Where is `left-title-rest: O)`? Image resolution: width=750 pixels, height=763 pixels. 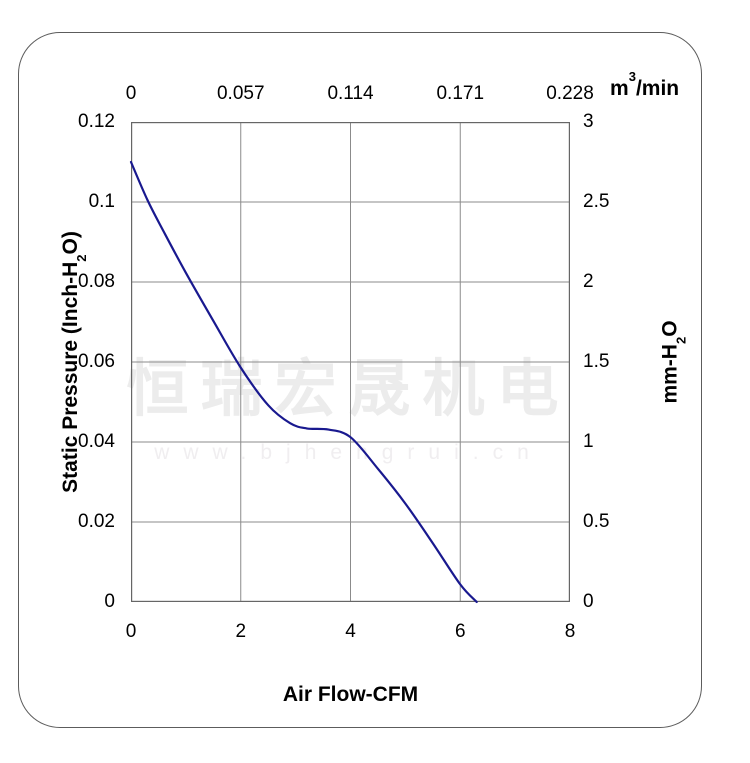
left-title-rest: O) is located at coordinates (70, 243).